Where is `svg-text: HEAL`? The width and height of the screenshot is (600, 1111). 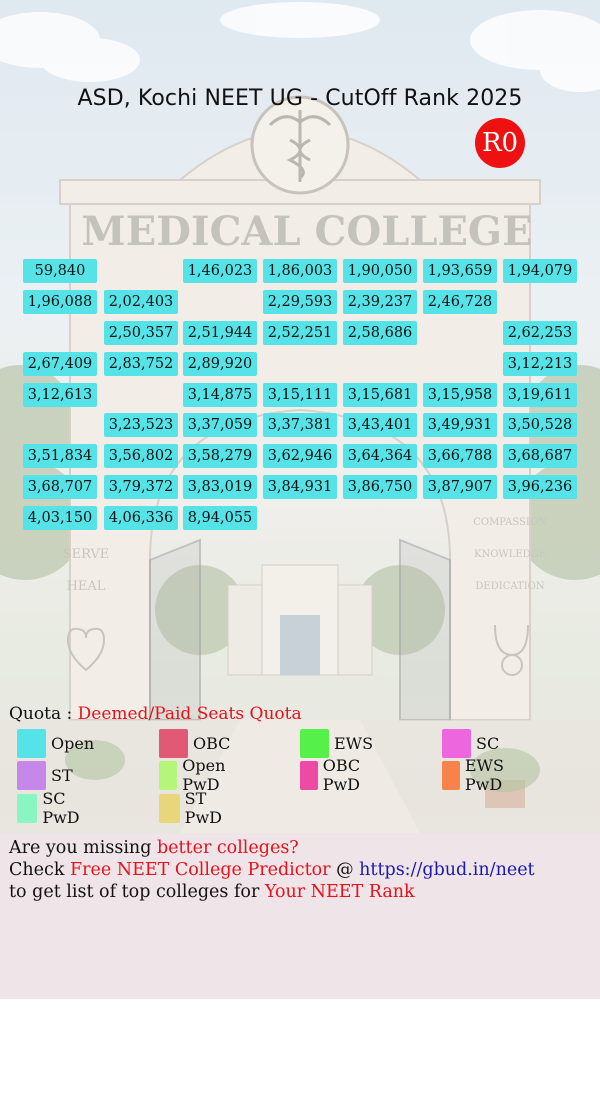 svg-text: HEAL is located at coordinates (86, 586).